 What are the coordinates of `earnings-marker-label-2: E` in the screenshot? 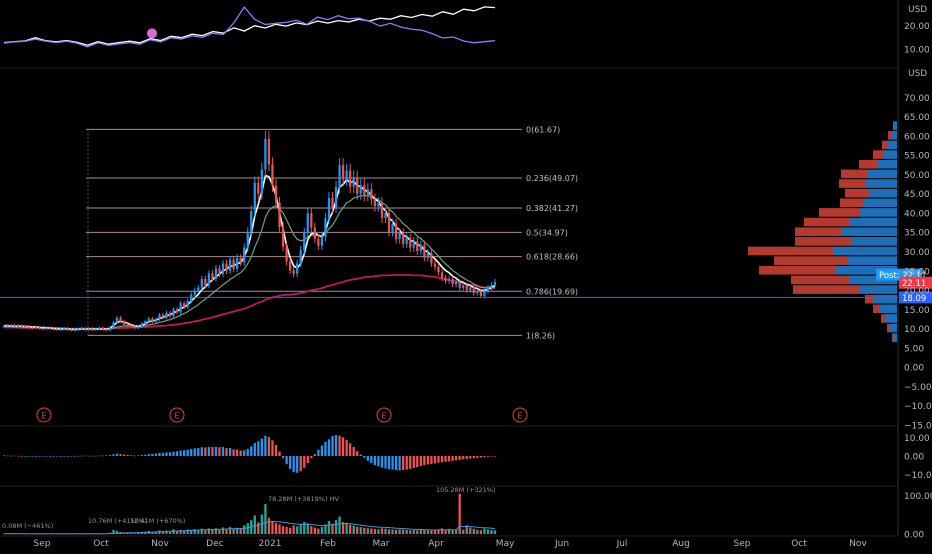 It's located at (383, 416).